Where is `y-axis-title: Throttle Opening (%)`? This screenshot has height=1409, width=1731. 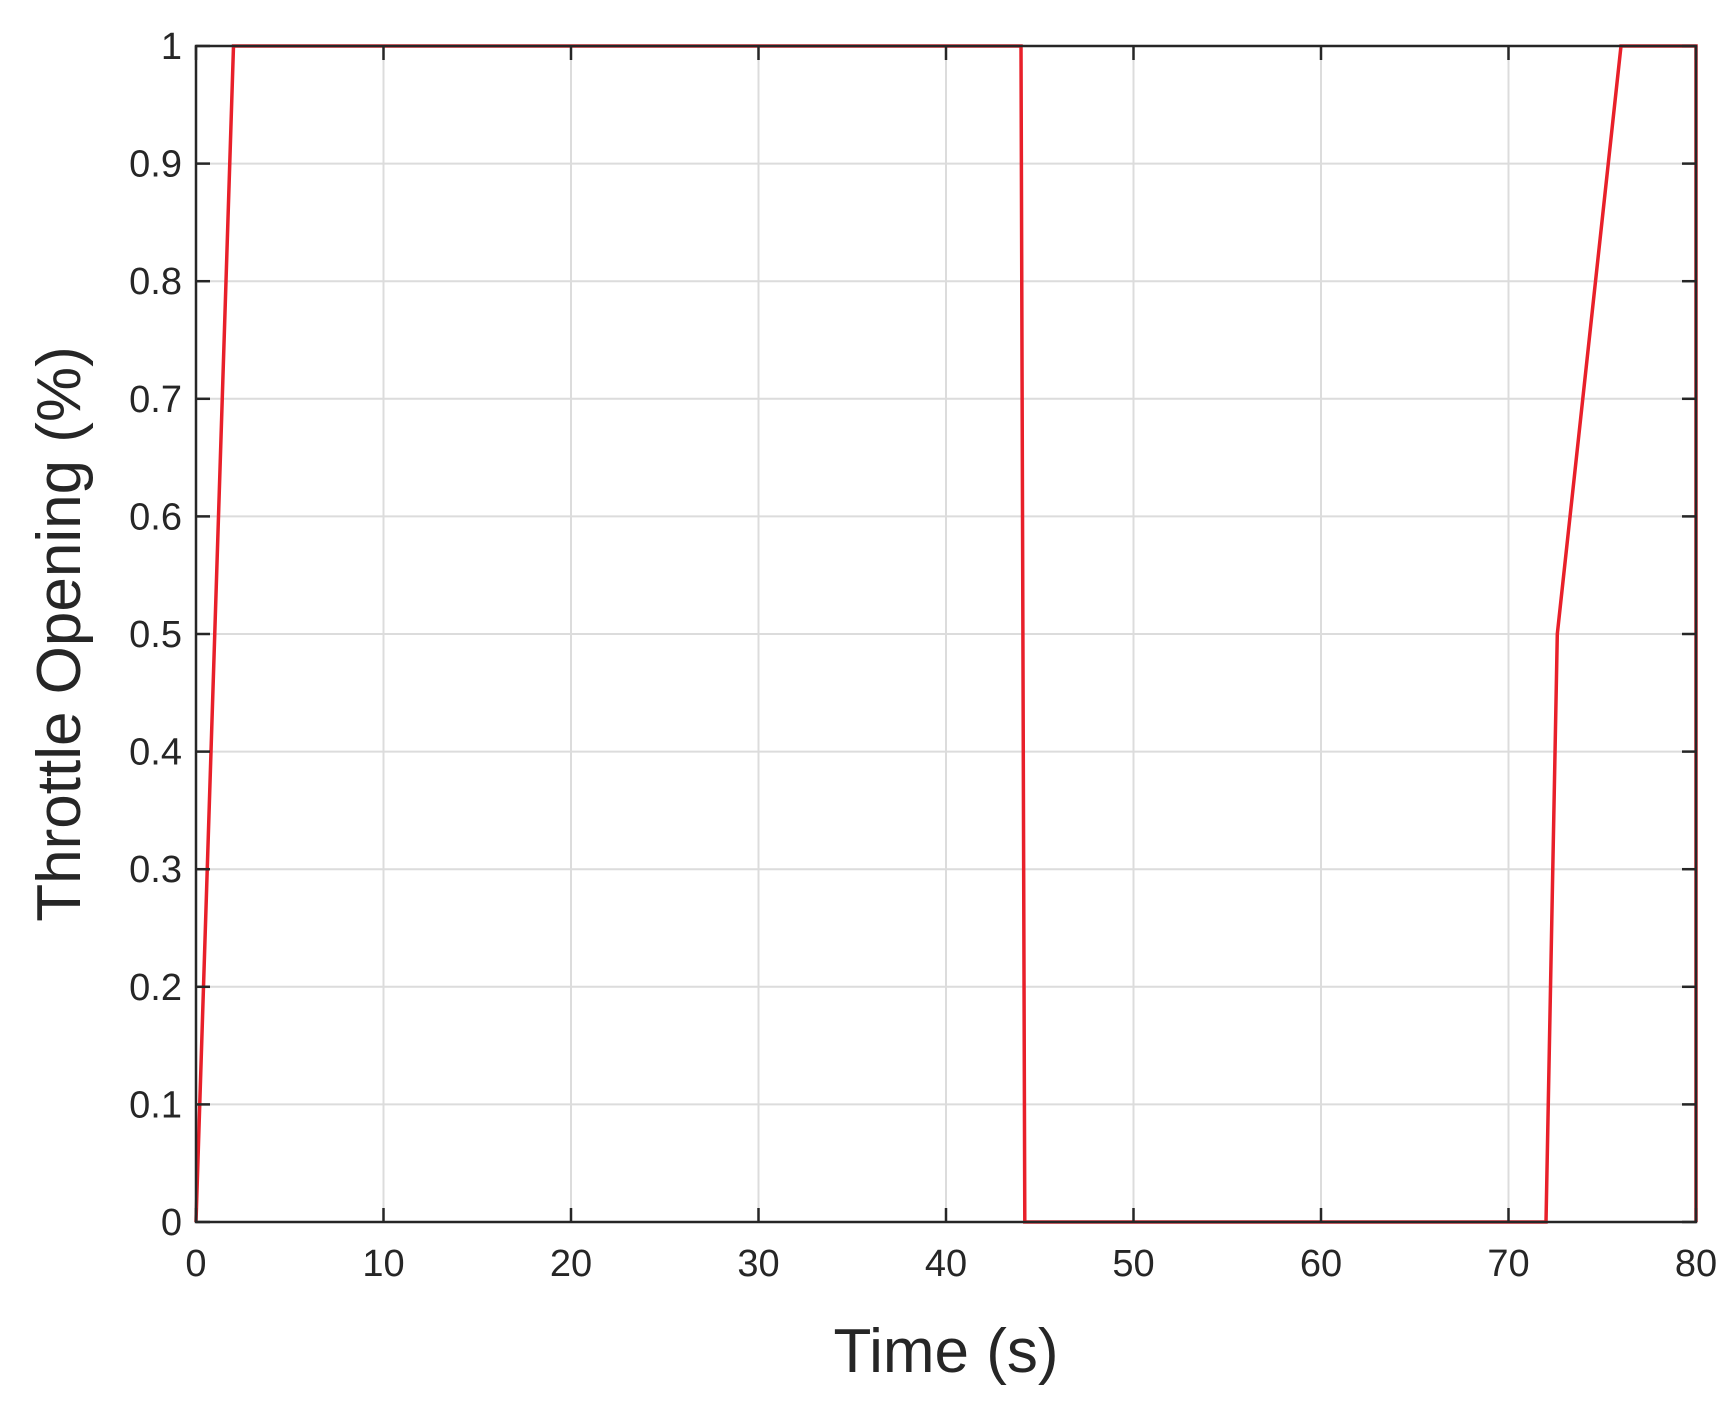
y-axis-title: Throttle Opening (%) is located at coordinates (59, 633).